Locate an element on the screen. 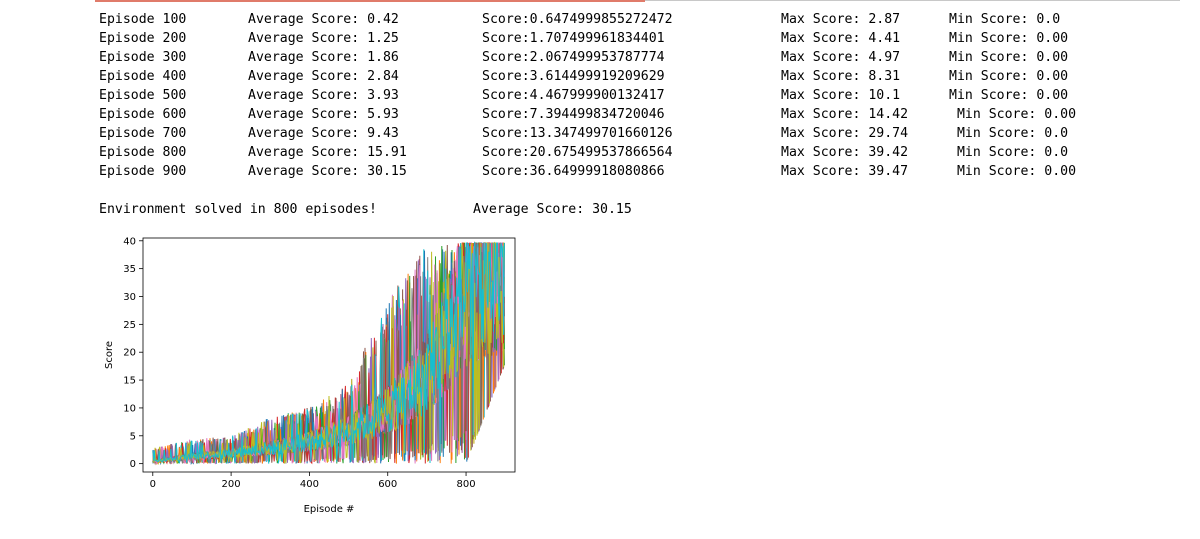 This screenshot has width=1200, height=539. x-tick-label: 0 is located at coordinates (153, 484).